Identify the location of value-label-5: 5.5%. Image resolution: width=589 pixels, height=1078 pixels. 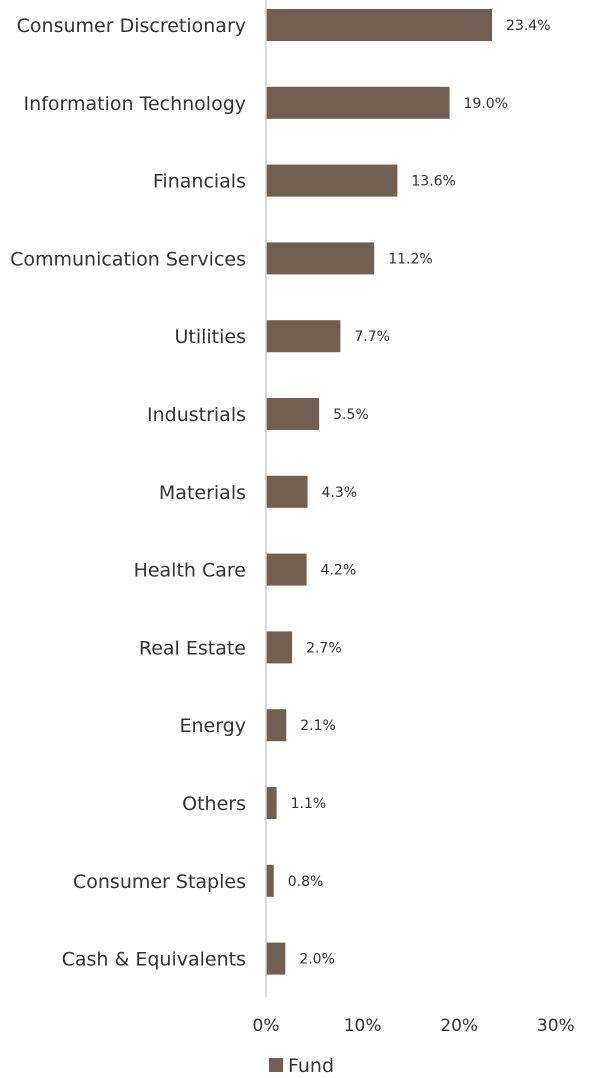
(351, 415).